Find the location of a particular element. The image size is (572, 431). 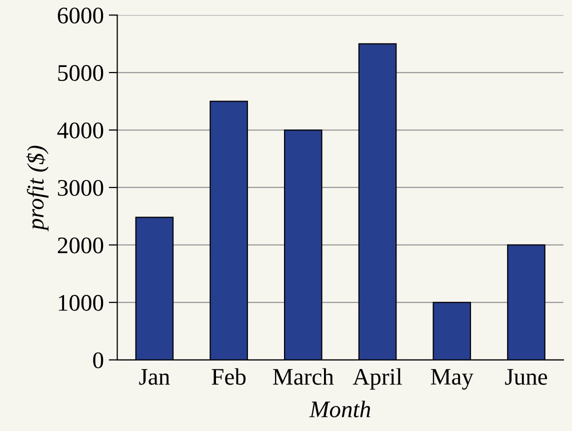

y-tick-label: 6000 is located at coordinates (81, 16).